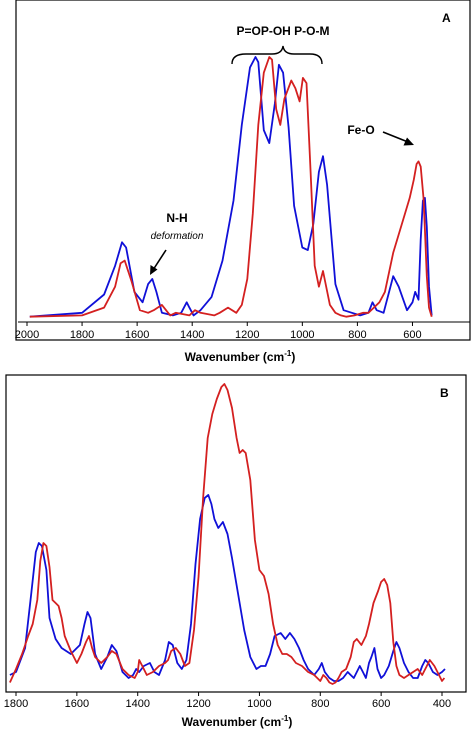 The height and width of the screenshot is (740, 472). I want to click on panel-b-x-tick-label: 1200, so click(198, 704).